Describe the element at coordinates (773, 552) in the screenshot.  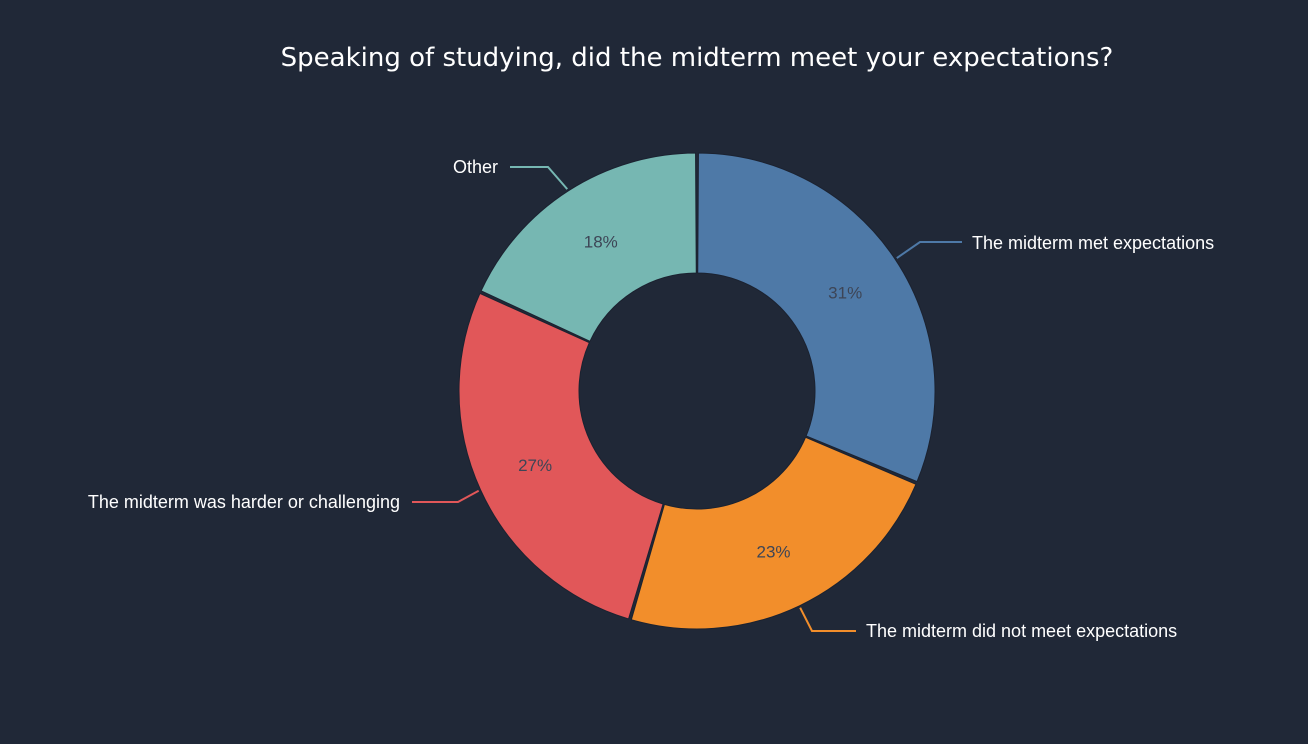
I see `slice-value-label: 23%` at that location.